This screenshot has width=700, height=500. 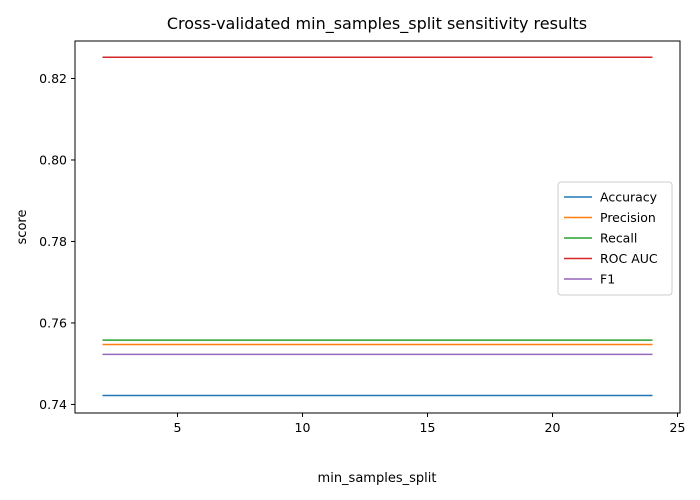 I want to click on y-tick-label: 0.76, so click(x=53, y=322).